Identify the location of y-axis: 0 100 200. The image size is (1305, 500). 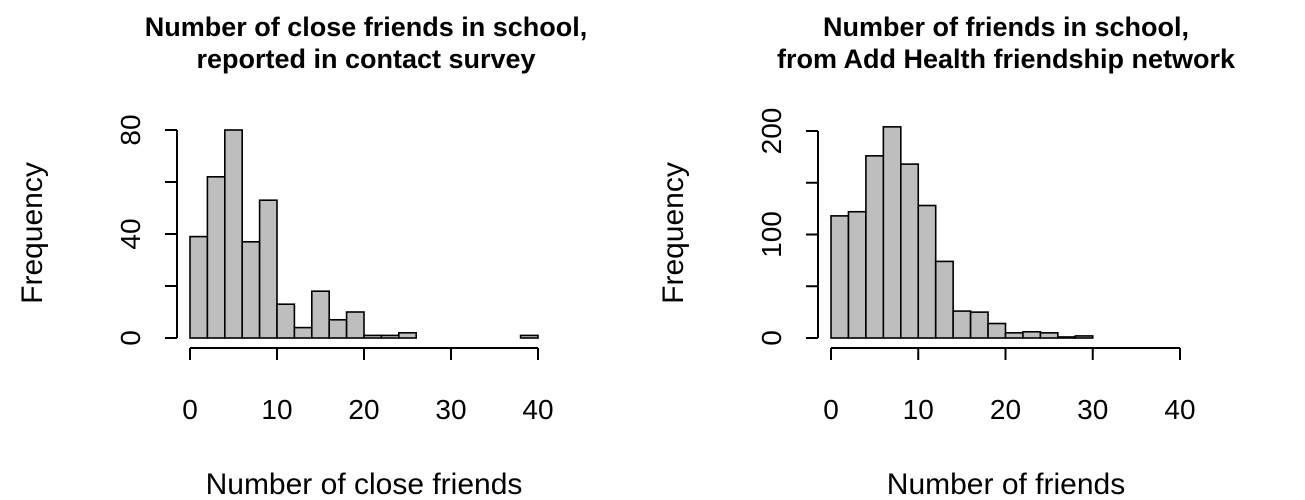
(787, 227).